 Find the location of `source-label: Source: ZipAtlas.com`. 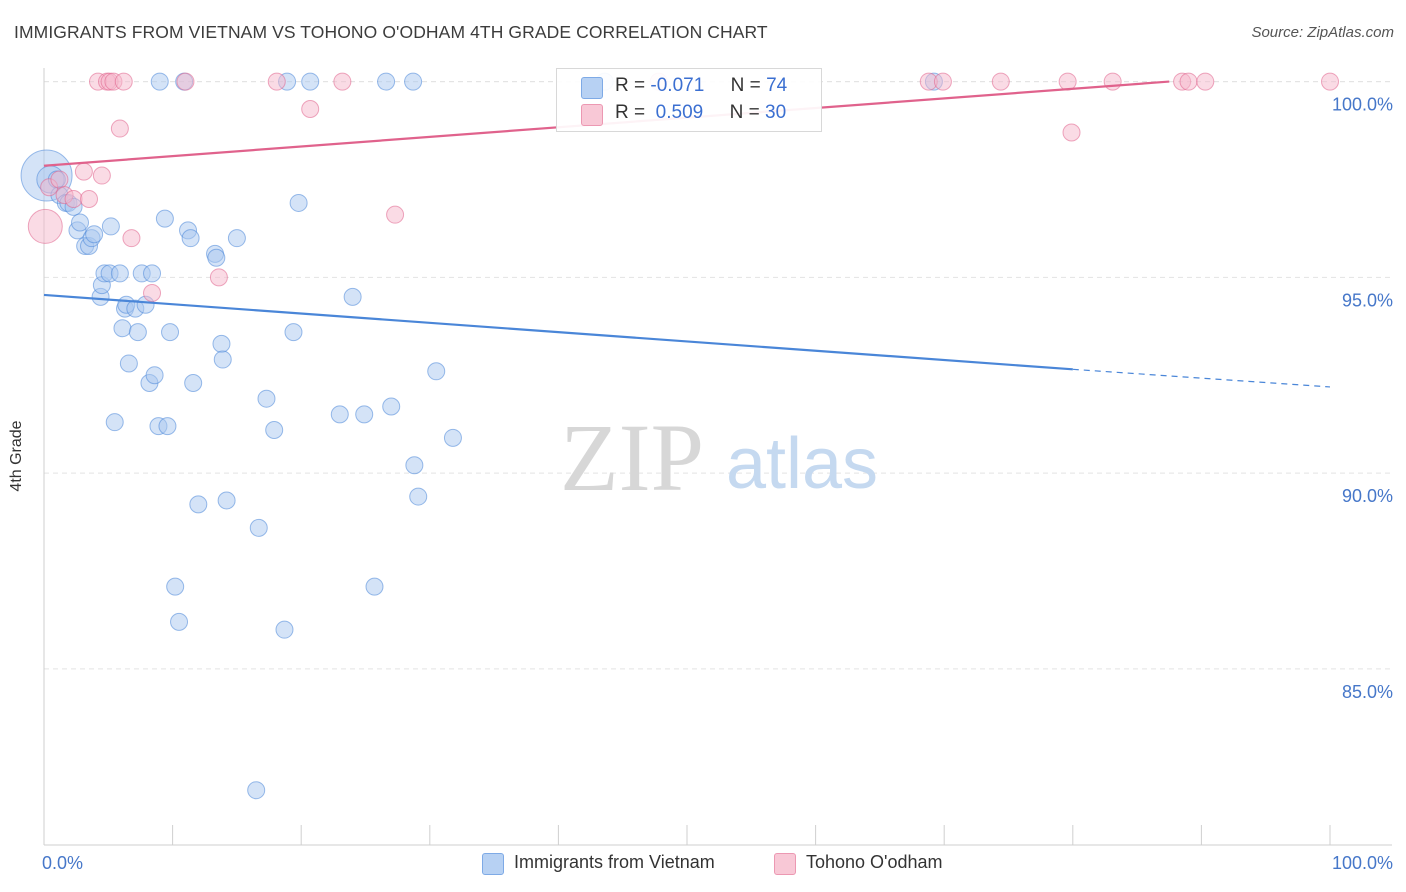

source-label: Source: ZipAtlas.com is located at coordinates (1322, 32).